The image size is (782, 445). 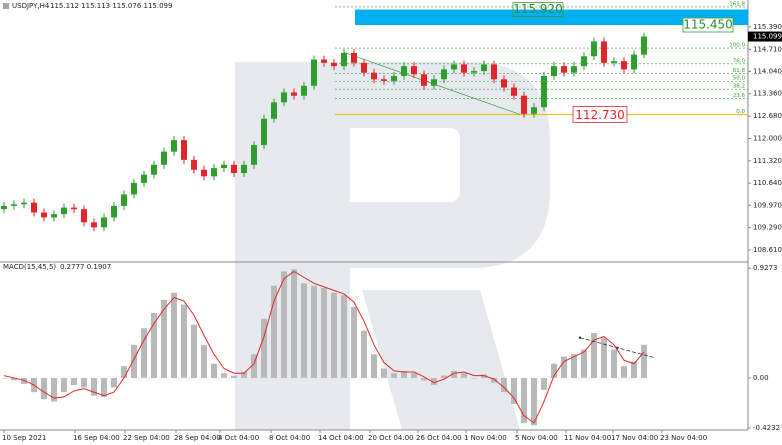 What do you see at coordinates (485, 438) in the screenshot?
I see `x-tick-label: 1 Nov 04:00` at bounding box center [485, 438].